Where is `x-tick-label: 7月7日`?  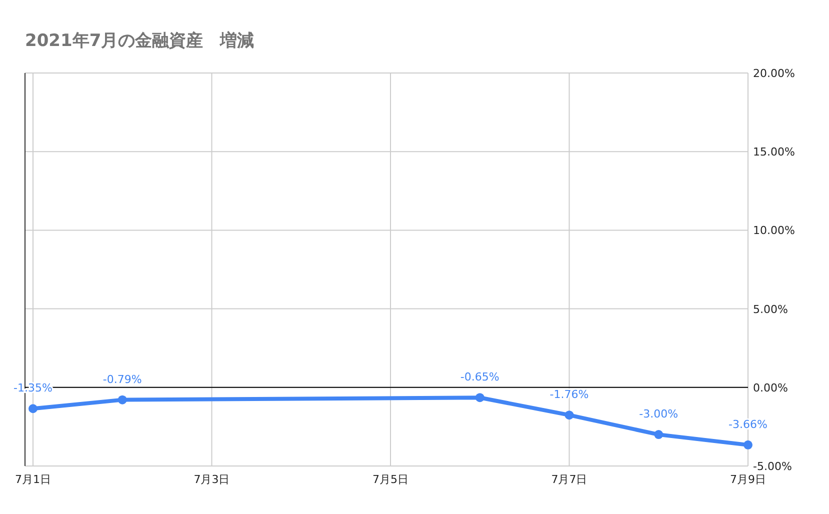
x-tick-label: 7月7日 is located at coordinates (569, 479).